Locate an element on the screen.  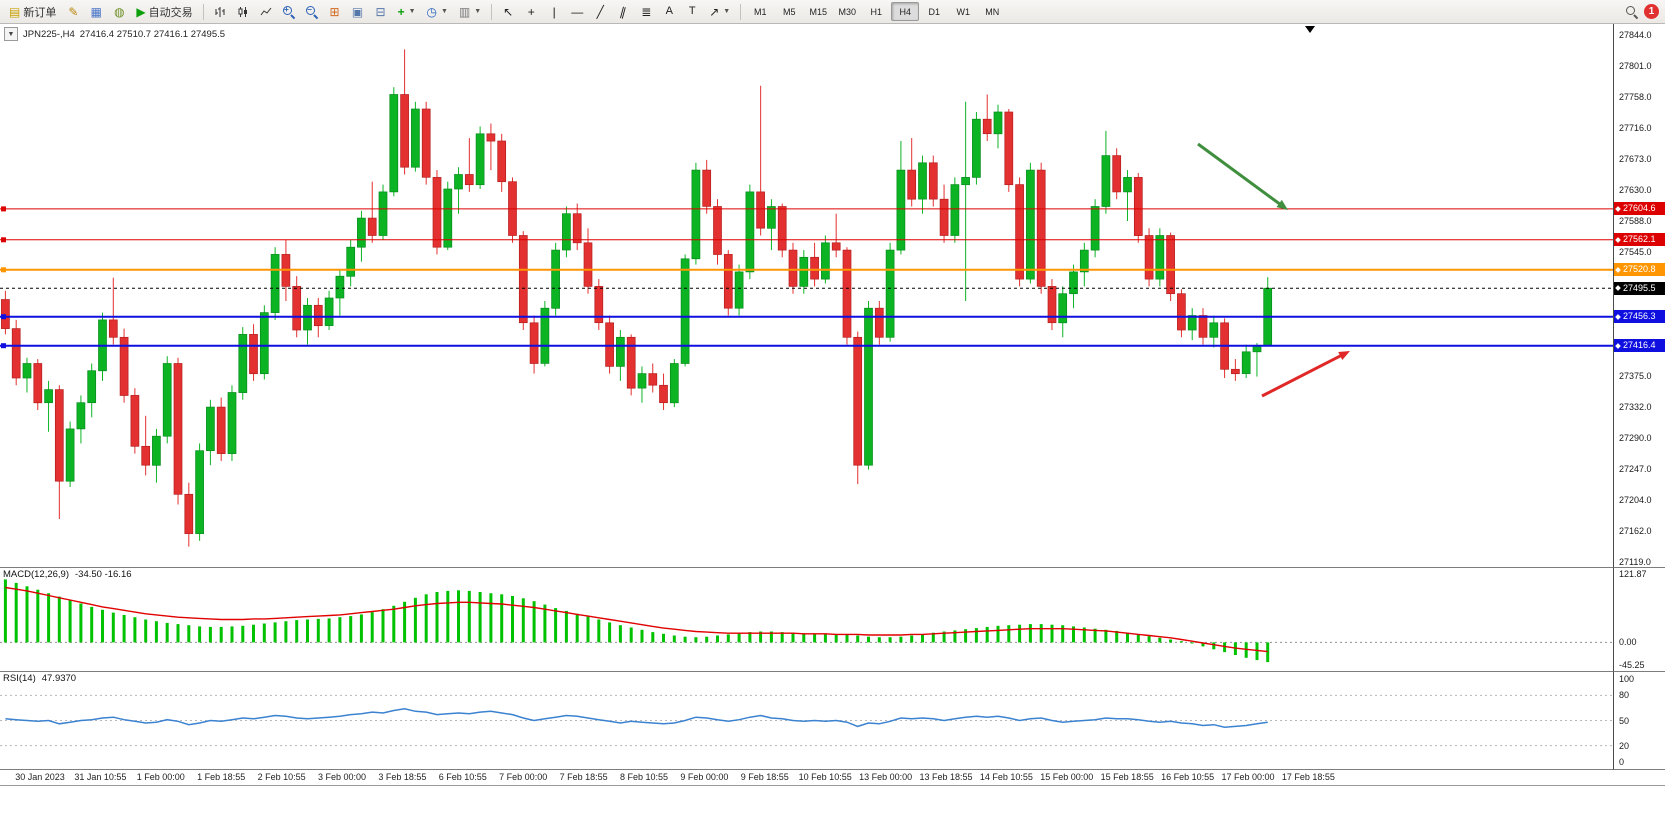
price-tag: 27416.4 is located at coordinates (1639, 346).